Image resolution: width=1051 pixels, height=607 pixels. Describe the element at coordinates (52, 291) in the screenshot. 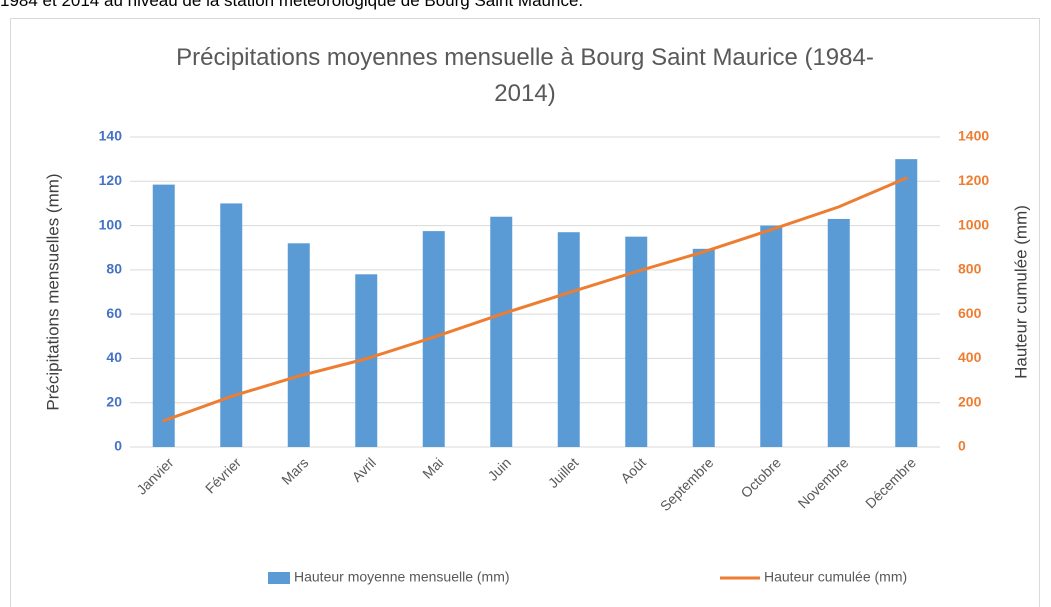

I see `y-axis-title: Précipitations mensuelles (mm)` at that location.